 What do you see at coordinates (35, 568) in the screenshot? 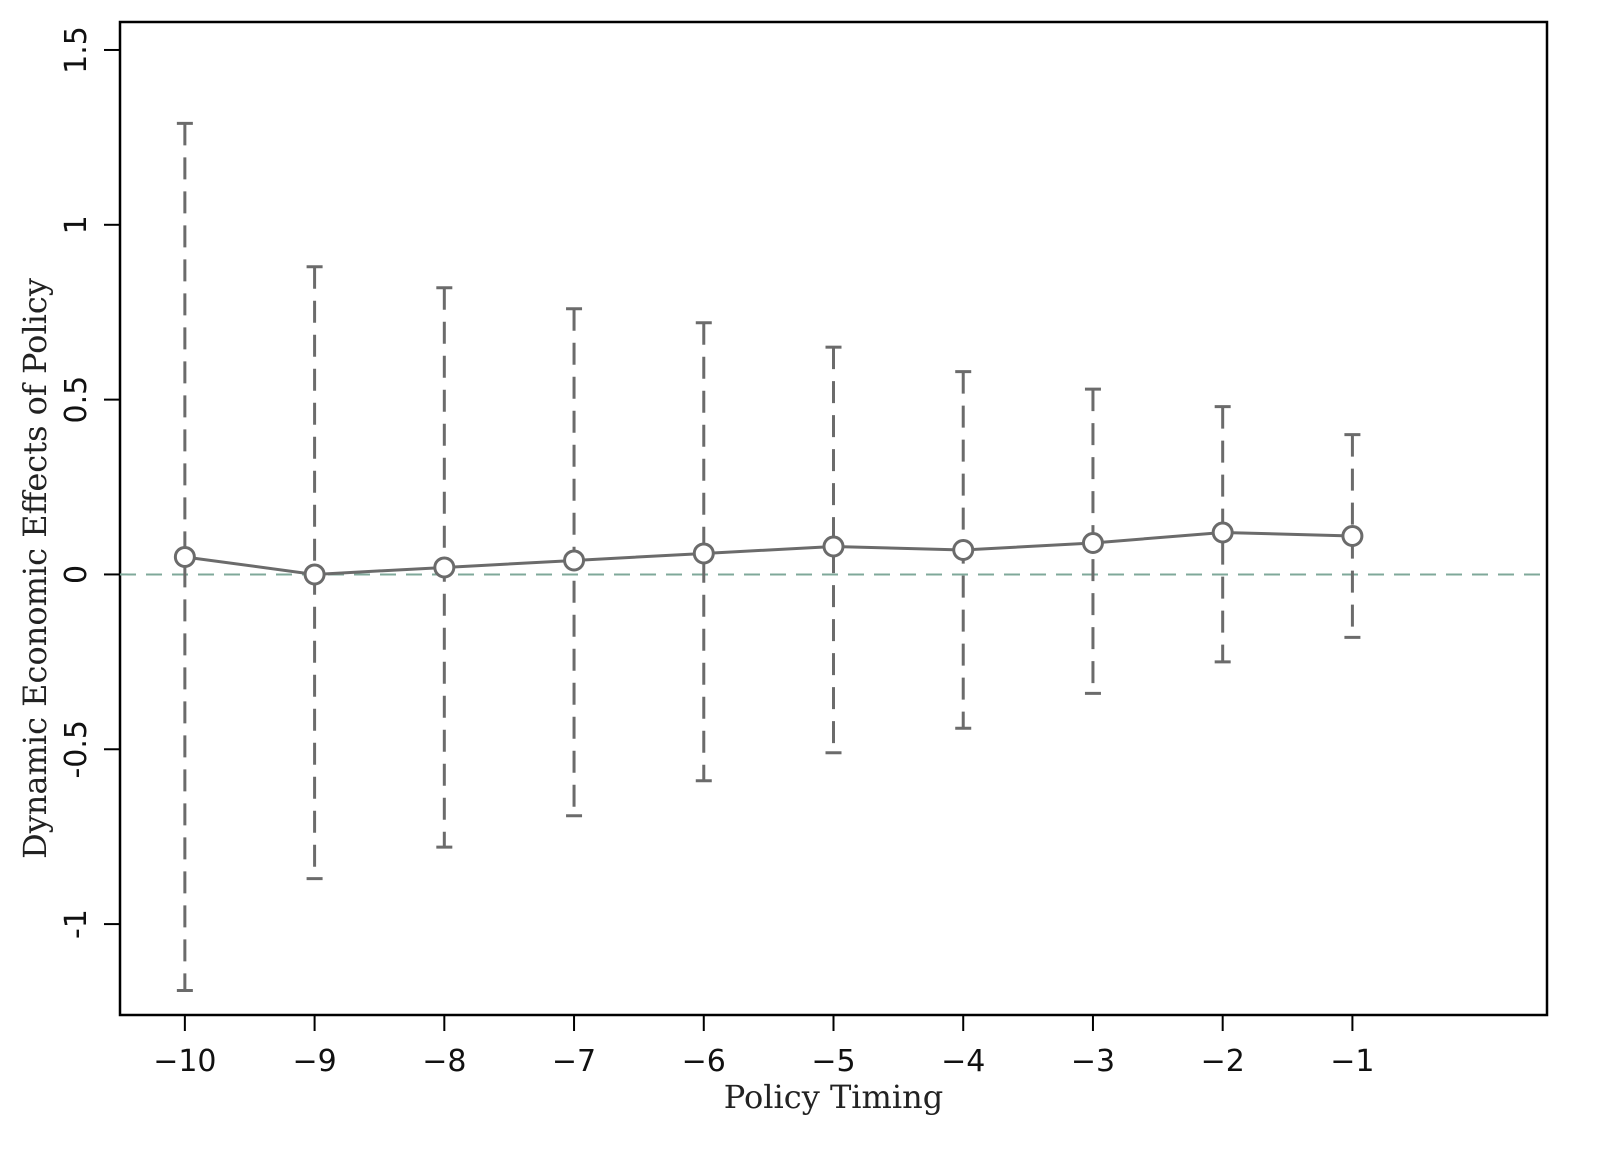
I see `y-axis-title: Dynamic Economic Effects of Policy` at bounding box center [35, 568].